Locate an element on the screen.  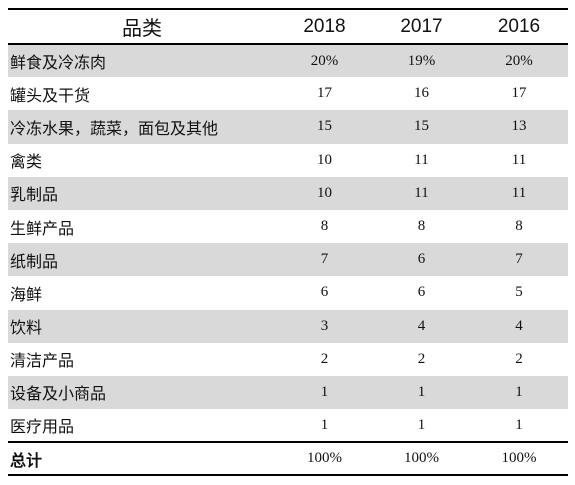
table-row: 乳制品 10 11 11 is located at coordinates (288, 193).